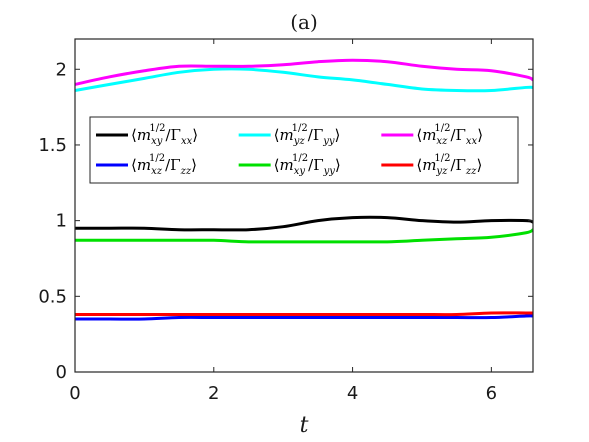  I want to click on x-tick-label: 0, so click(74, 393).